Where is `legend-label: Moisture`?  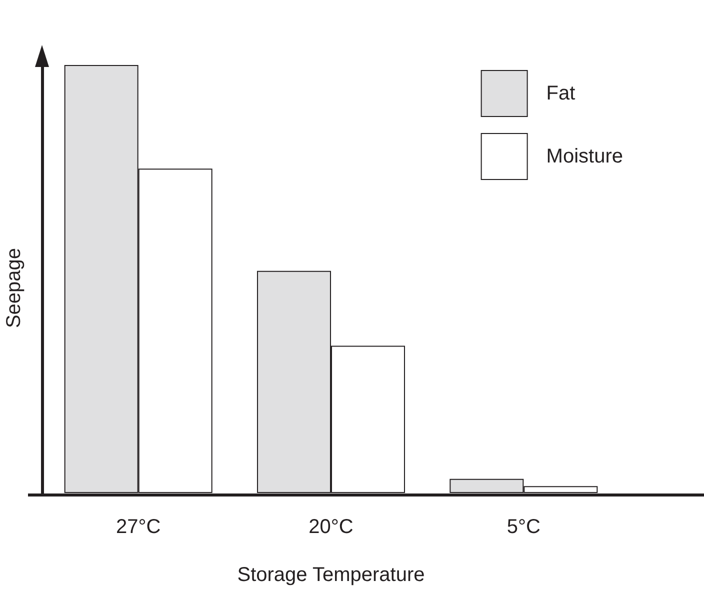 legend-label: Moisture is located at coordinates (585, 157).